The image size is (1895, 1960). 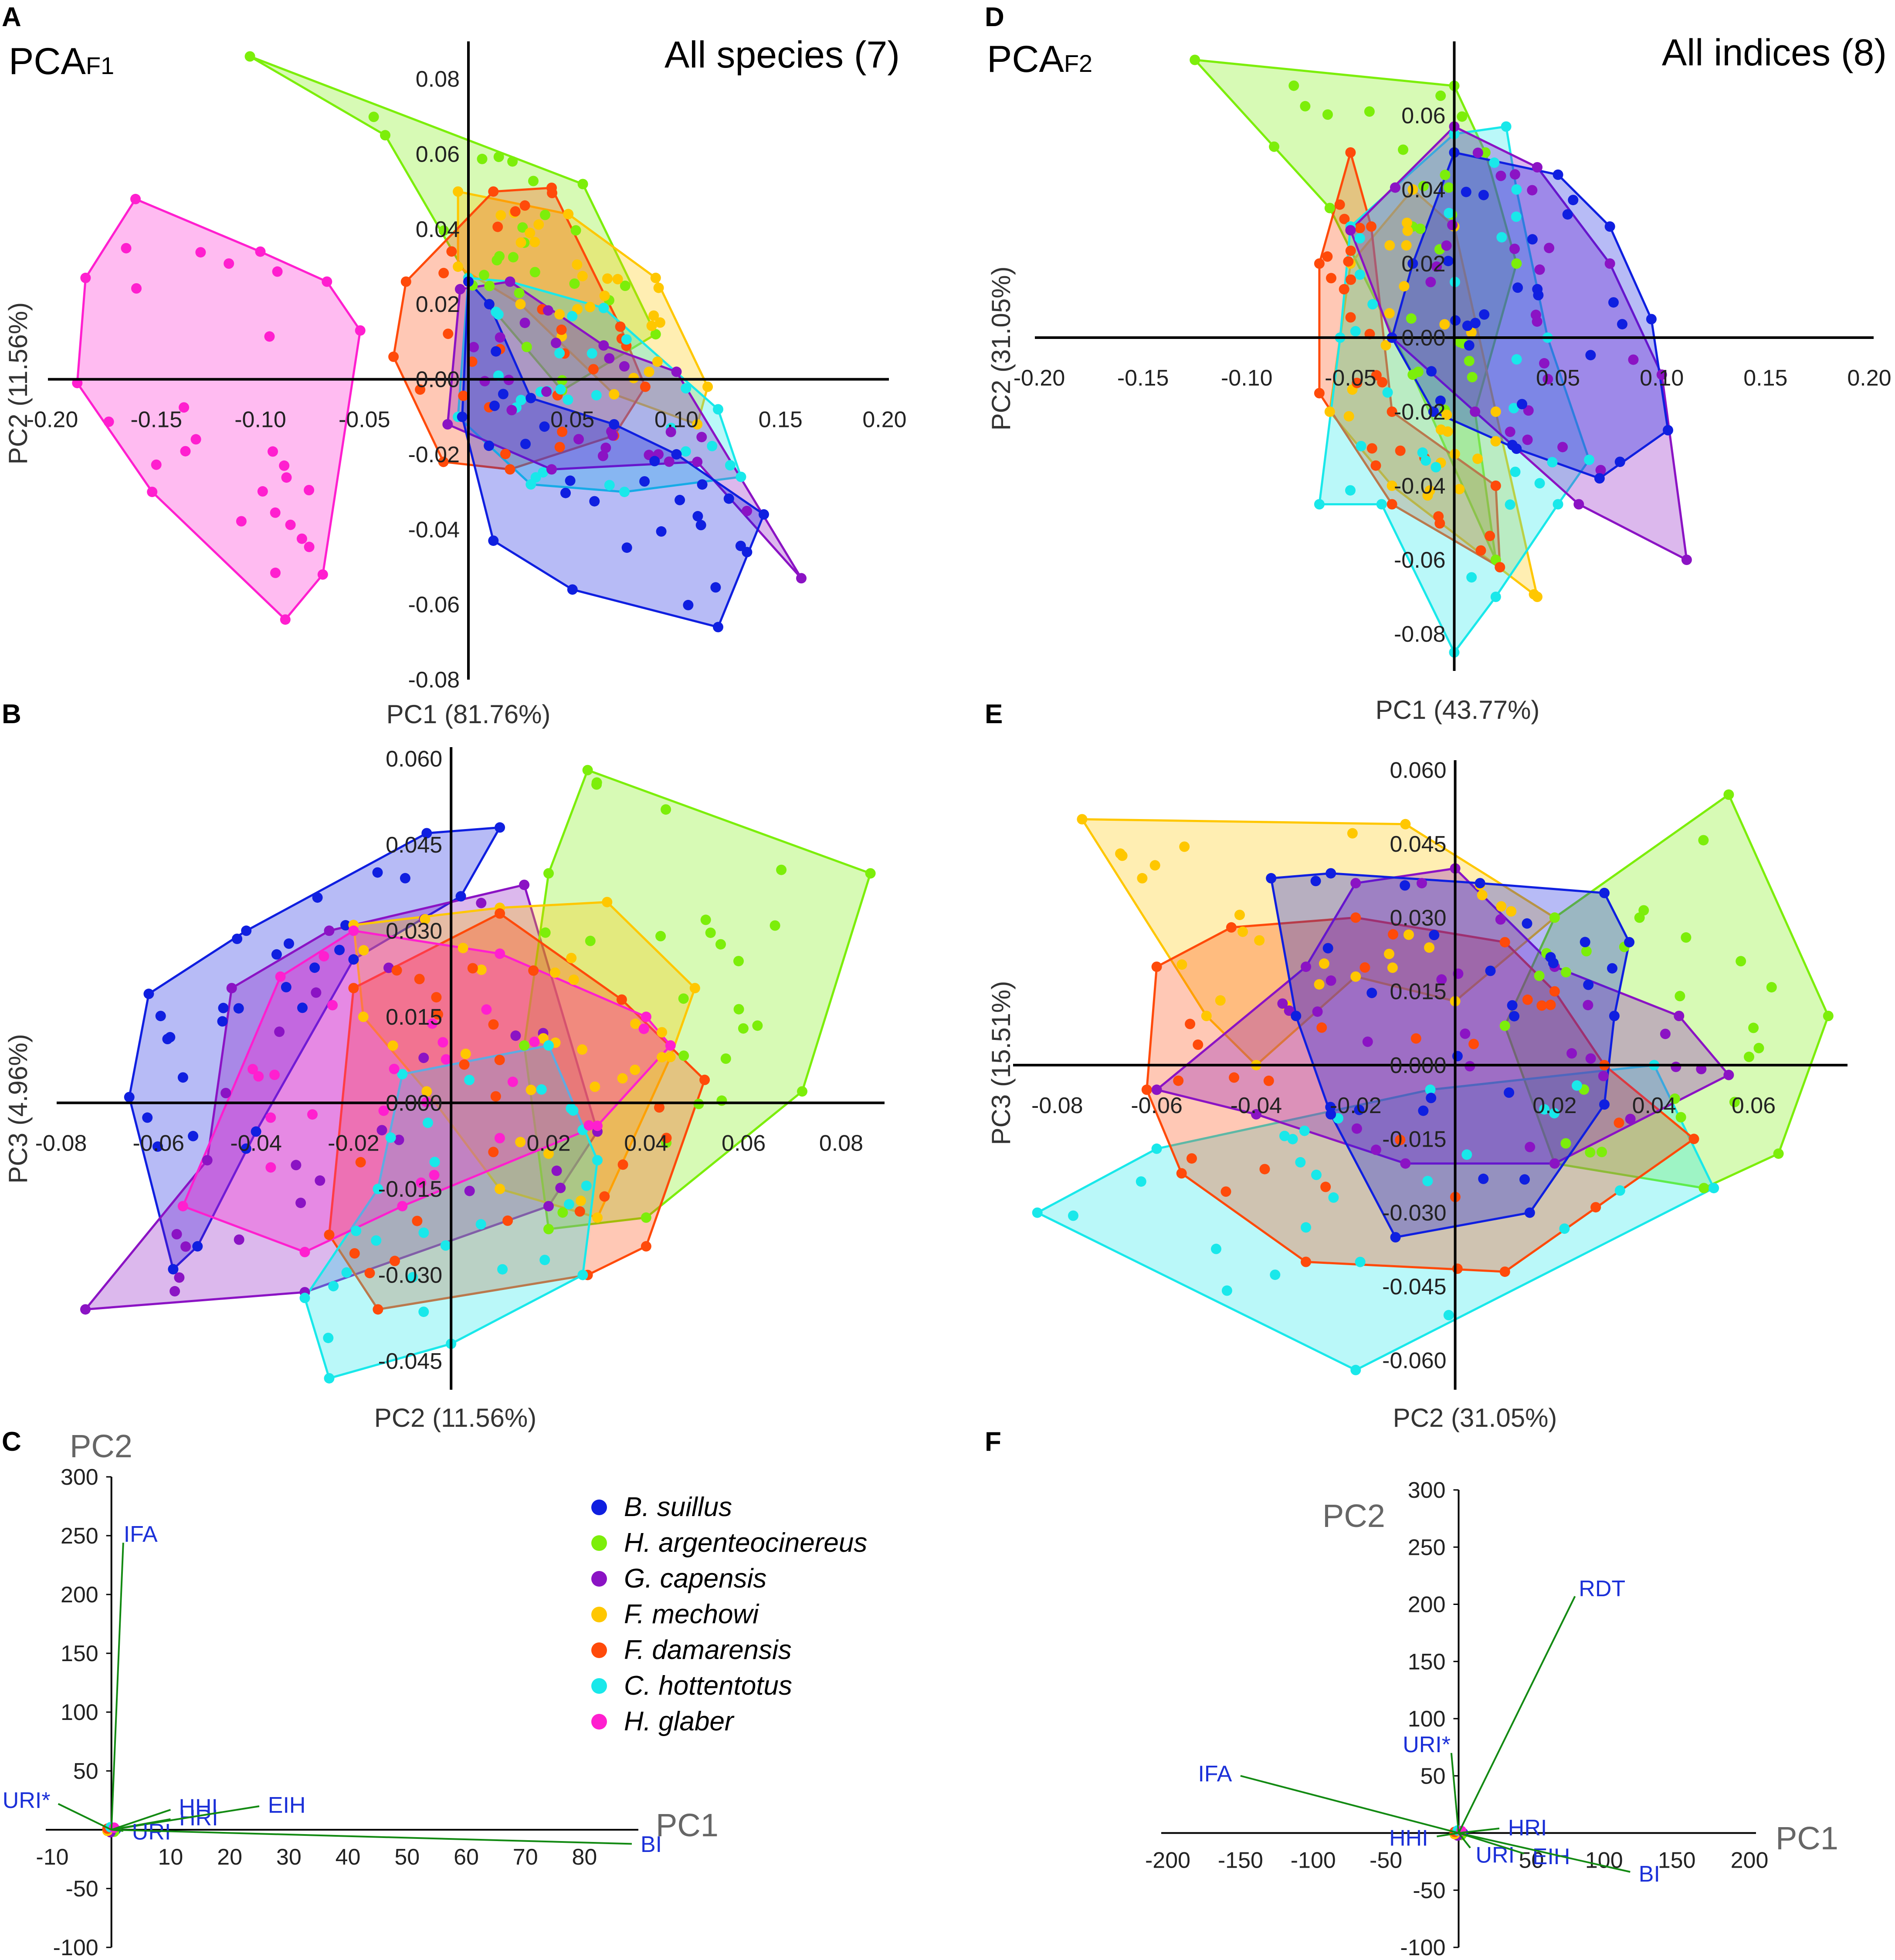 I want to click on panel-d-point-b-suillus, so click(x=1610, y=226).